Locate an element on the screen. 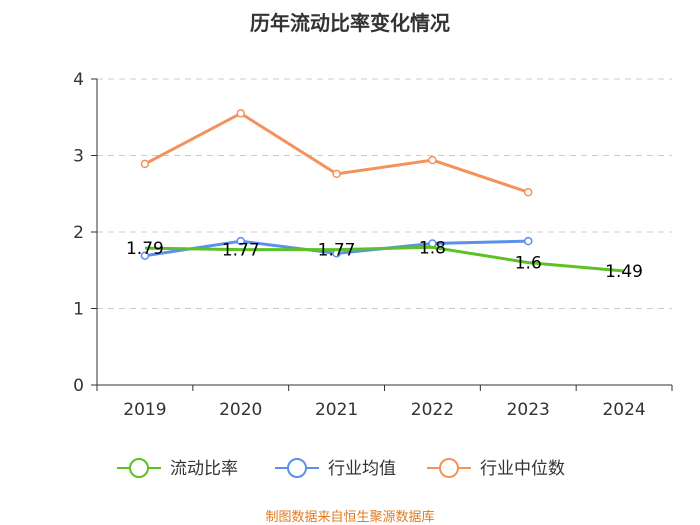 Image resolution: width=700 pixels, height=525 pixels. y-tick-label: 1 is located at coordinates (78, 310).